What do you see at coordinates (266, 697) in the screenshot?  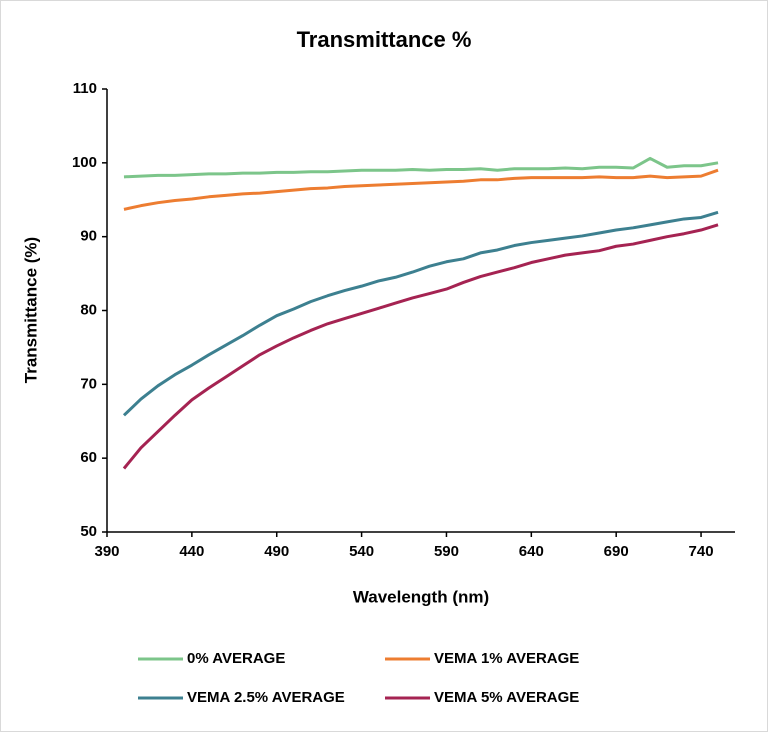 I see `legend-label: VEMA 2.5% AVERAGE` at bounding box center [266, 697].